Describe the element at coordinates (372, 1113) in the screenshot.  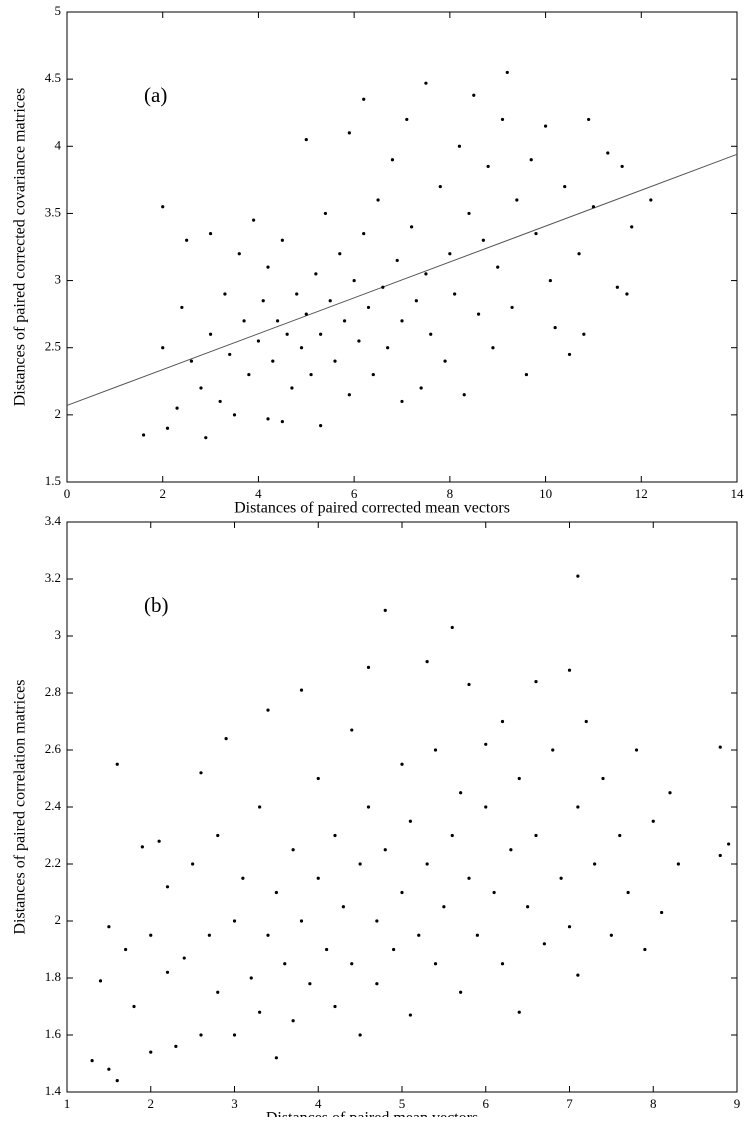
I see `x-axis-label: Distances of paired mean vectors` at that location.